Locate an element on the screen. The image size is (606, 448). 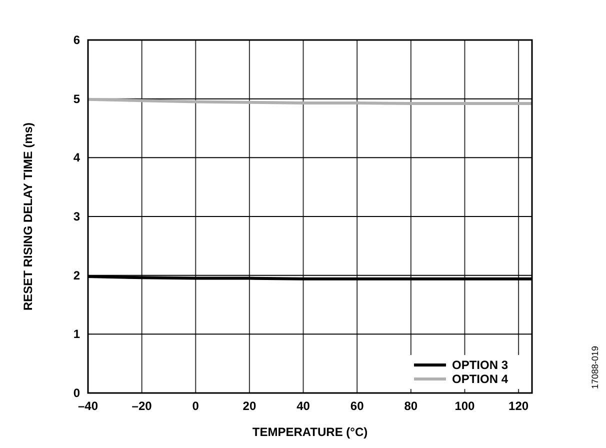
y-tick-label: 4 is located at coordinates (76, 157).